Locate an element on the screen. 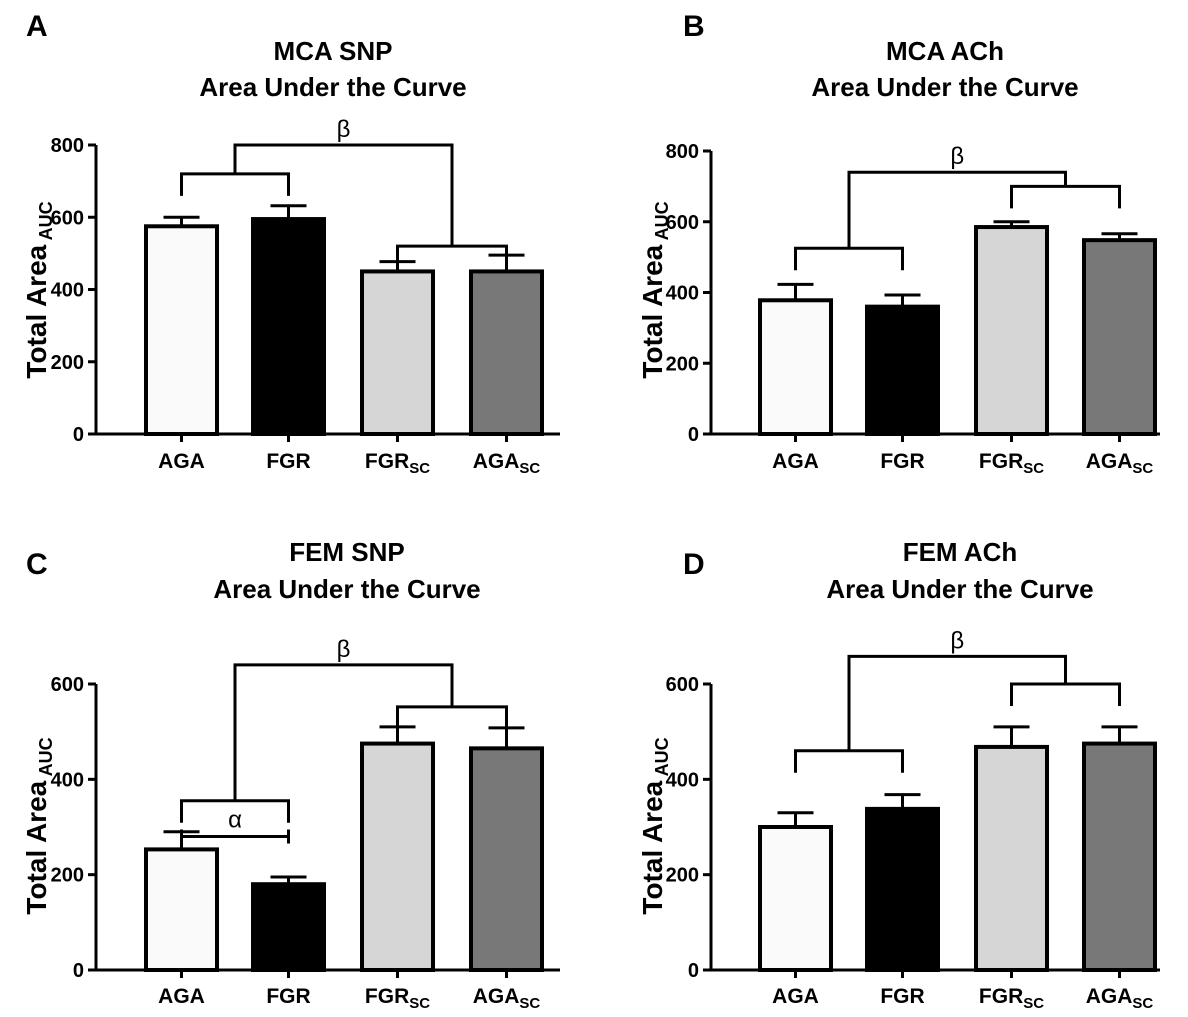  panel-label: B is located at coordinates (694, 26).